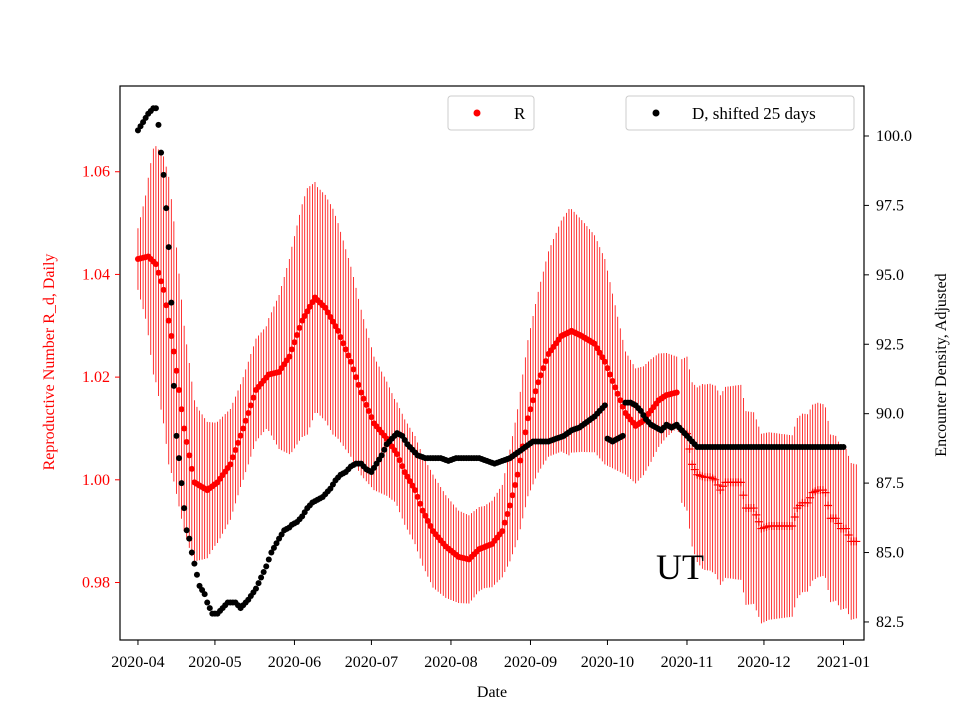 This screenshot has height=720, width=960. Describe the element at coordinates (96, 274) in the screenshot. I see `left-tick-label: 1.04` at that location.